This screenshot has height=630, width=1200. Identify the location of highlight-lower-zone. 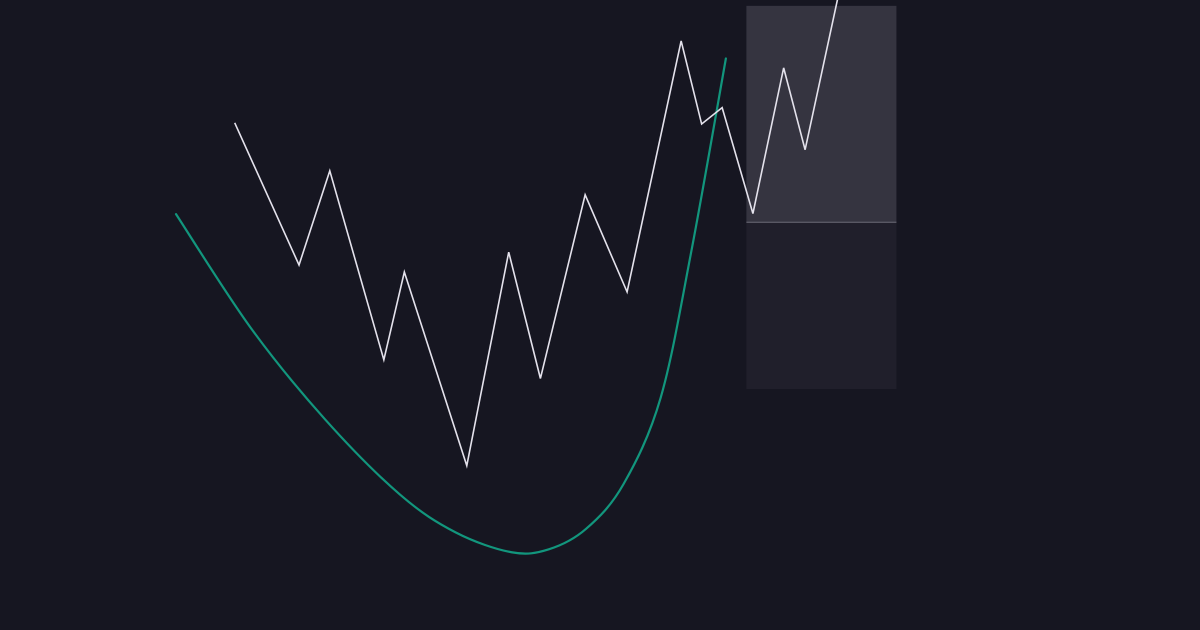
(821, 306).